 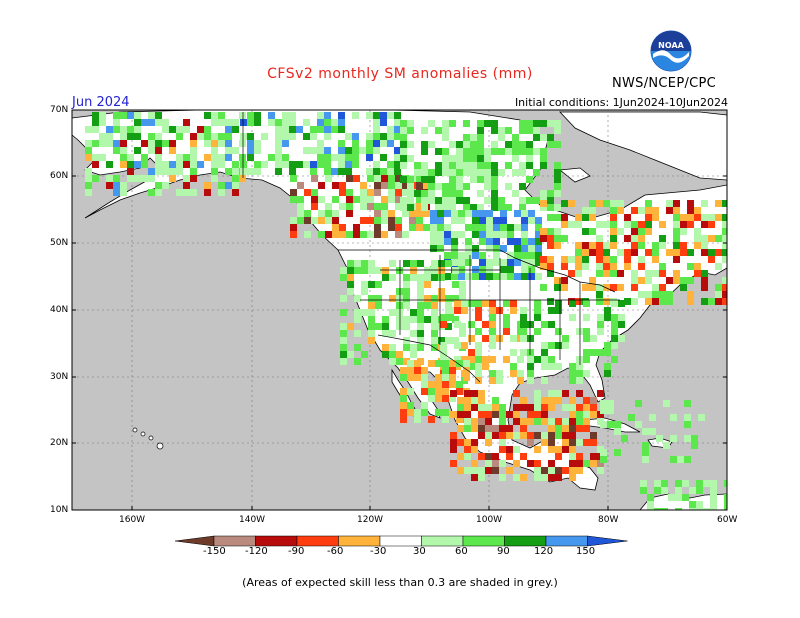 What do you see at coordinates (194, 541) in the screenshot?
I see `colorbar-cap-left` at bounding box center [194, 541].